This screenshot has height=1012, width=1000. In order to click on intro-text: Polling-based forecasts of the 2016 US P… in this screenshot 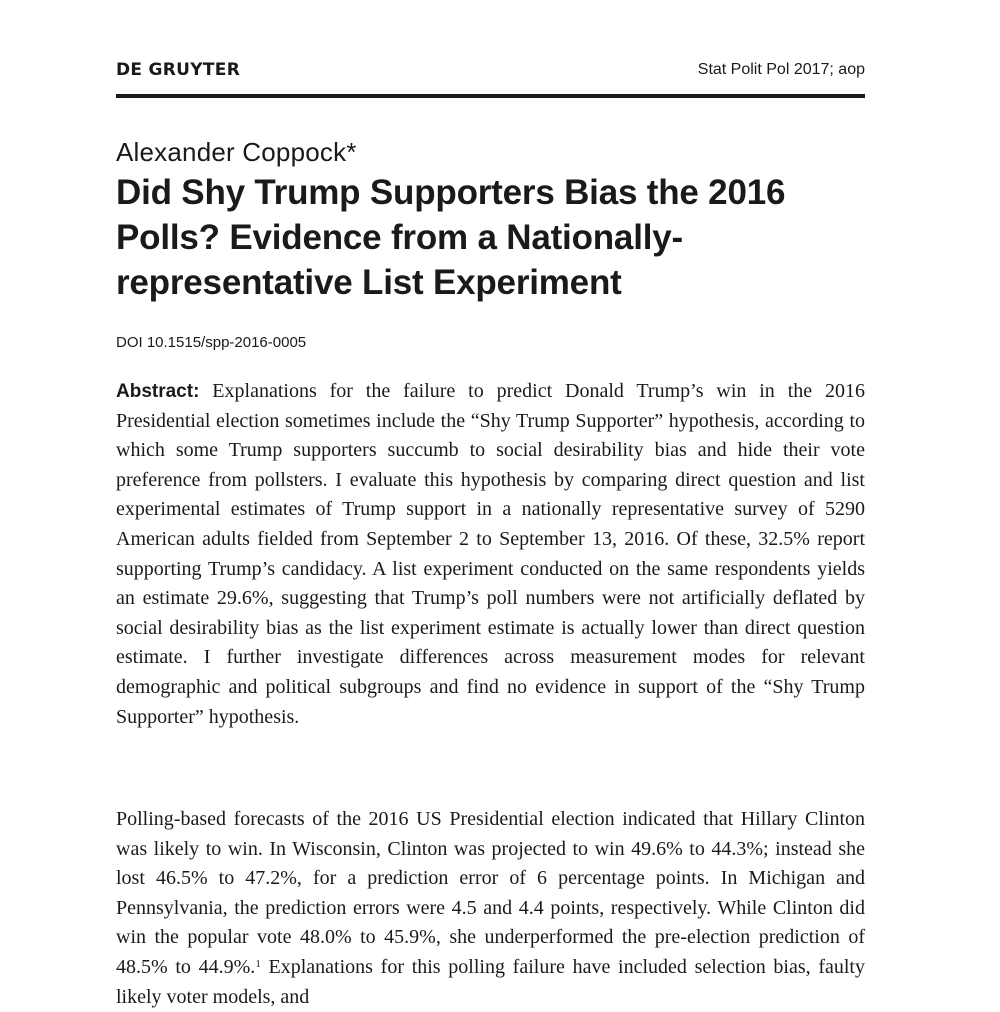, I will do `click(490, 893)`.